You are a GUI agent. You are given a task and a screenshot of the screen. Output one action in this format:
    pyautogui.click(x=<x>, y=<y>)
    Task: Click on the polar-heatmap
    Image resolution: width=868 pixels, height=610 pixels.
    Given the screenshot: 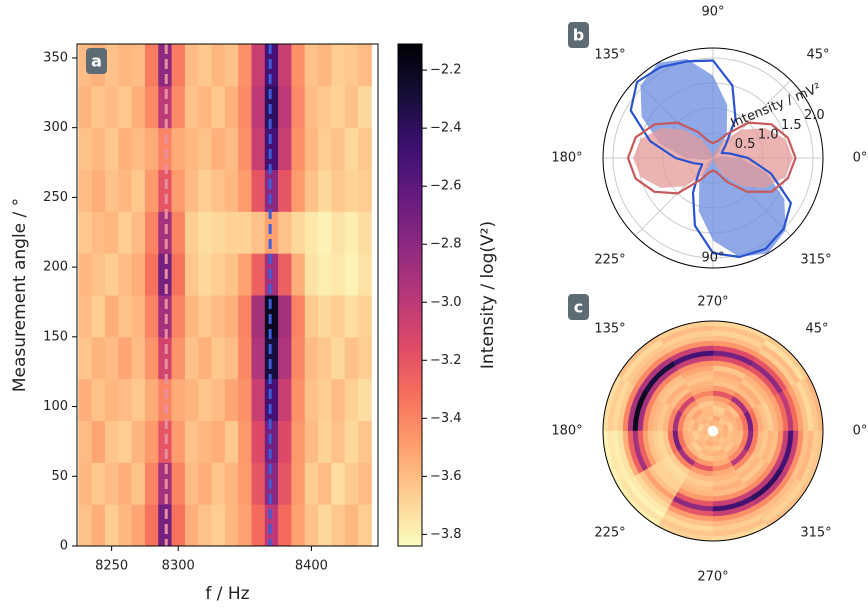 What is the action you would take?
    pyautogui.click(x=713, y=431)
    